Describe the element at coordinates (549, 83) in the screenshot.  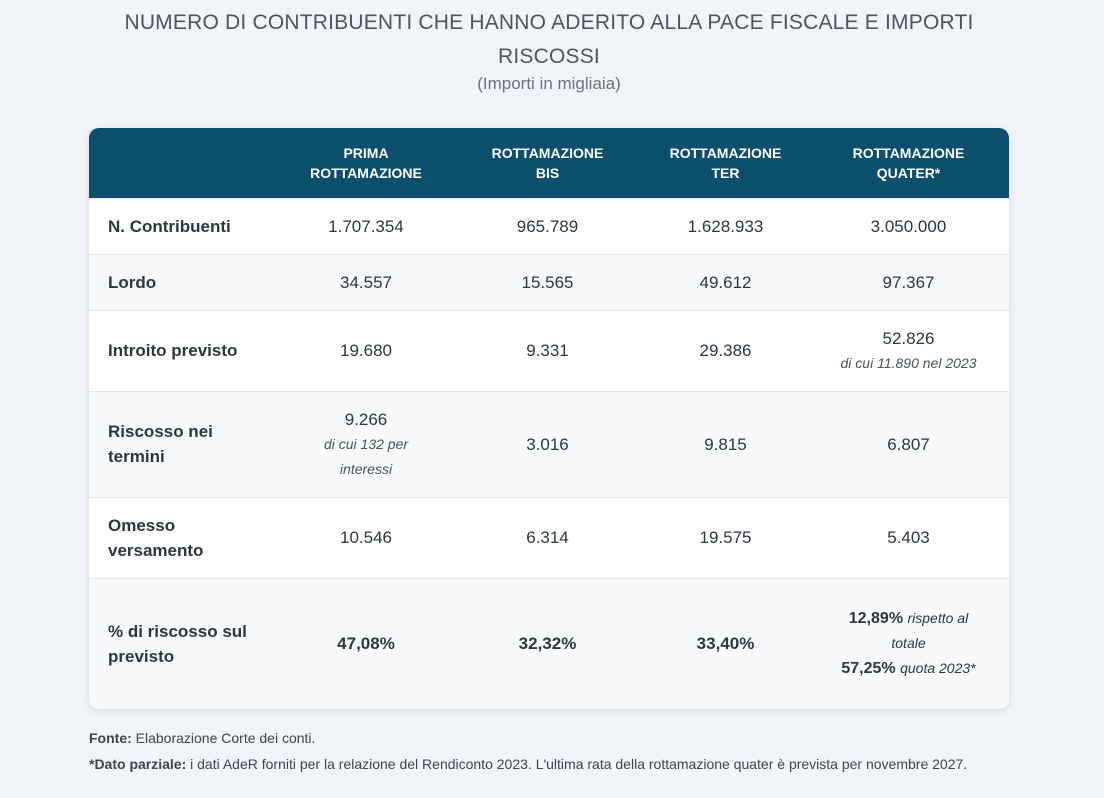
I see `page-subtitle: (Importi in migliaia)` at that location.